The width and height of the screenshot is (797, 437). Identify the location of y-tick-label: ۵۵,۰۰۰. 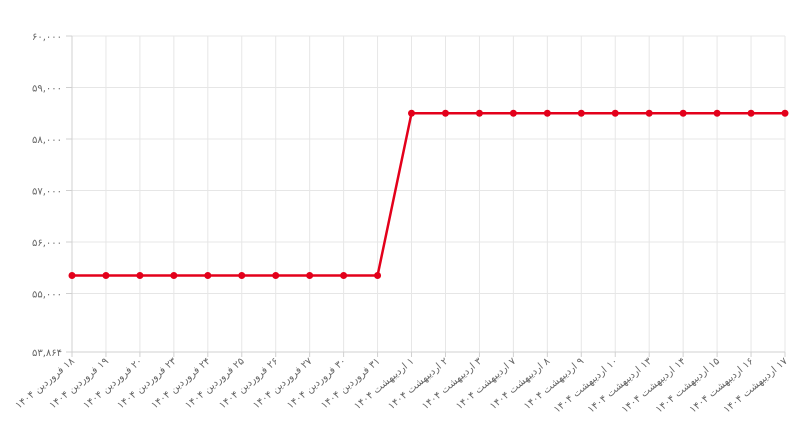
(47, 294).